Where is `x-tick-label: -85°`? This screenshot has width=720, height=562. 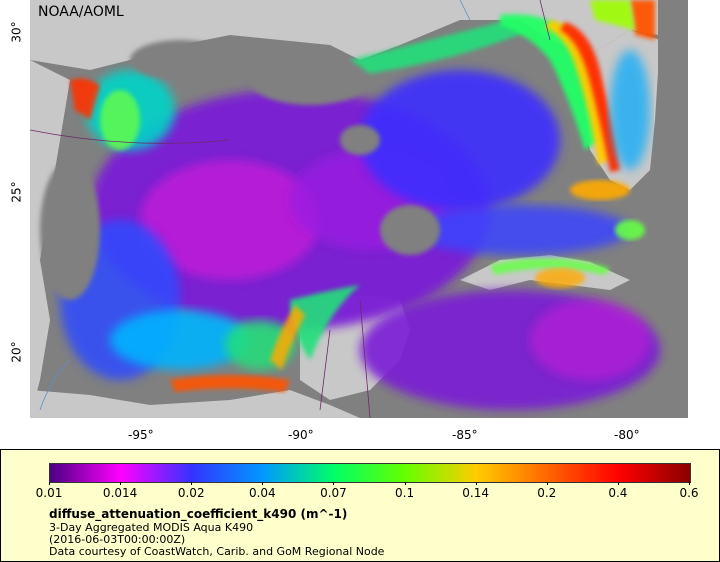 x-tick-label: -85° is located at coordinates (465, 435).